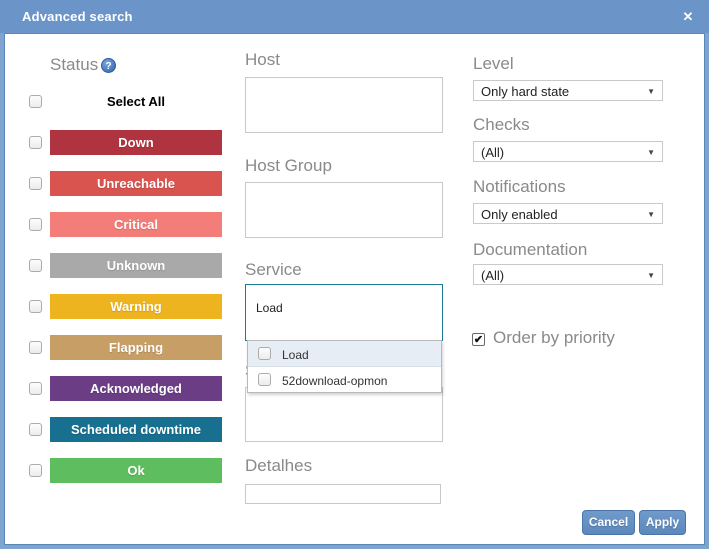 The width and height of the screenshot is (709, 549). What do you see at coordinates (279, 465) in the screenshot?
I see `details-label: Detalhes` at bounding box center [279, 465].